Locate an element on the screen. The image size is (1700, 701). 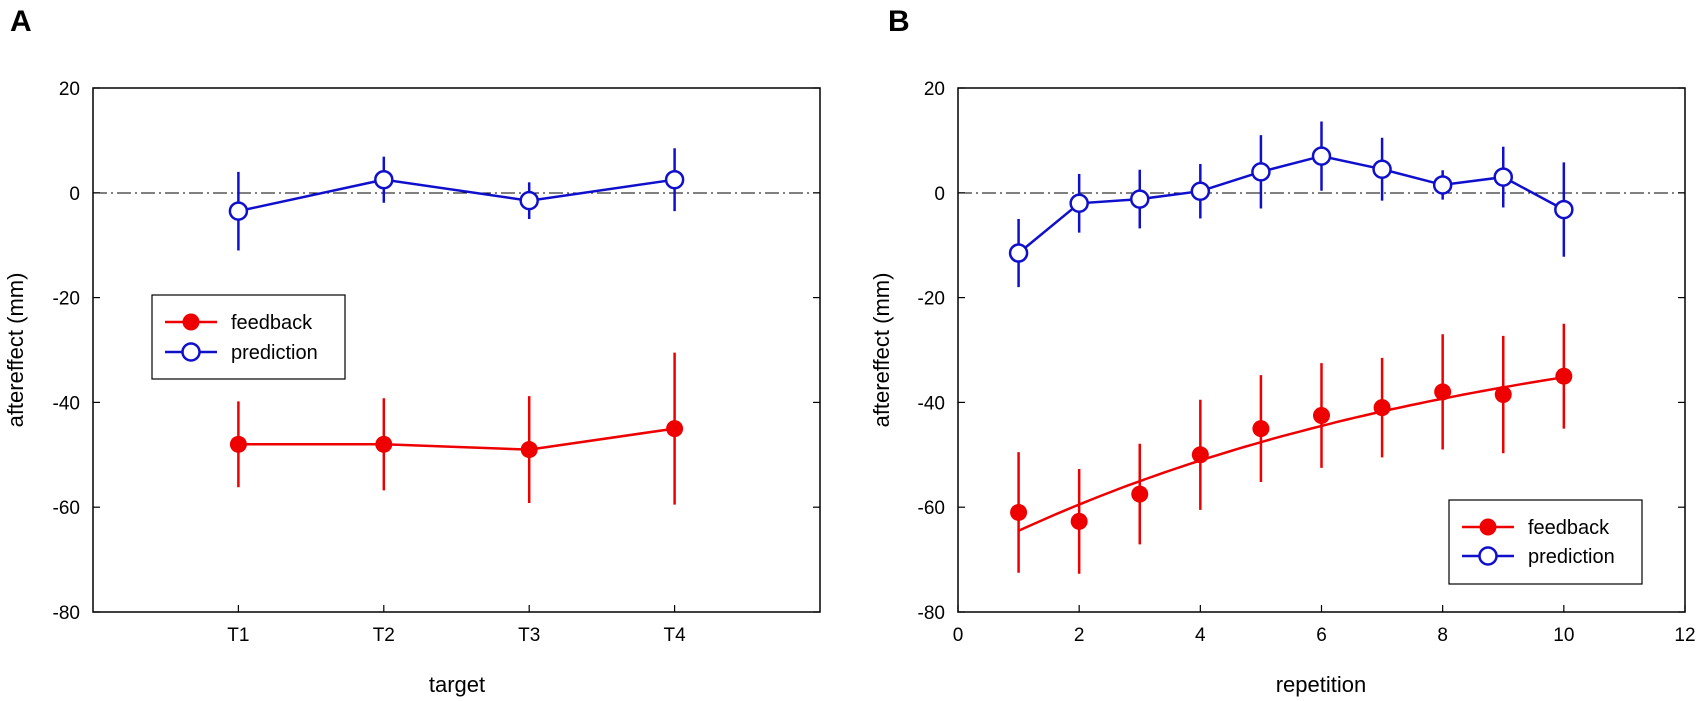
panel-a-feedback-series is located at coordinates (456, 428).